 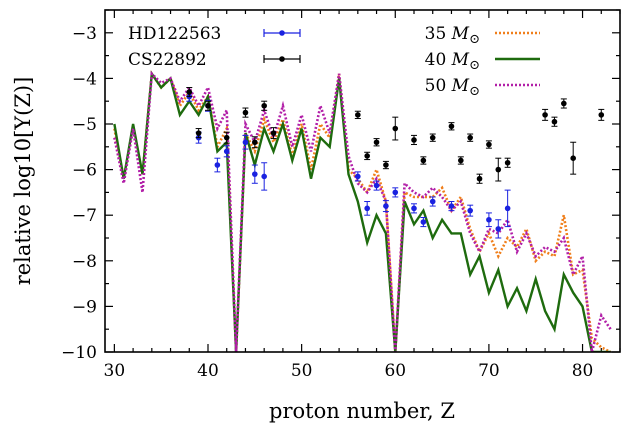 I want to click on x-tick-label: 70, so click(x=489, y=371).